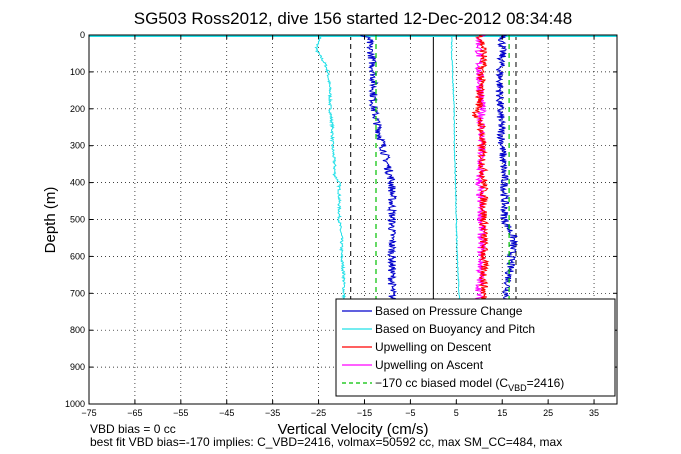 The width and height of the screenshot is (681, 454). Describe the element at coordinates (594, 413) in the screenshot. I see `x-tick-label: 35` at that location.